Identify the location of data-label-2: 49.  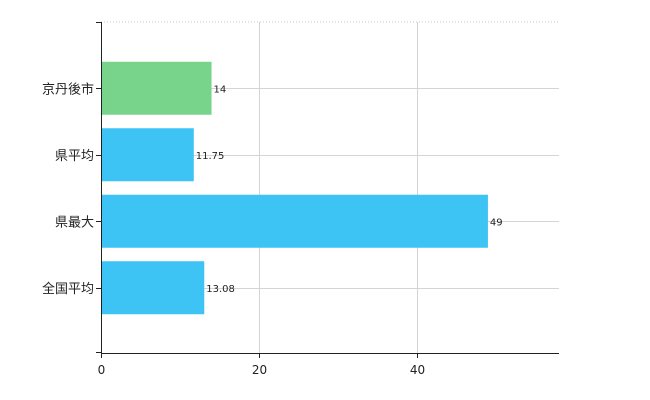
(496, 222).